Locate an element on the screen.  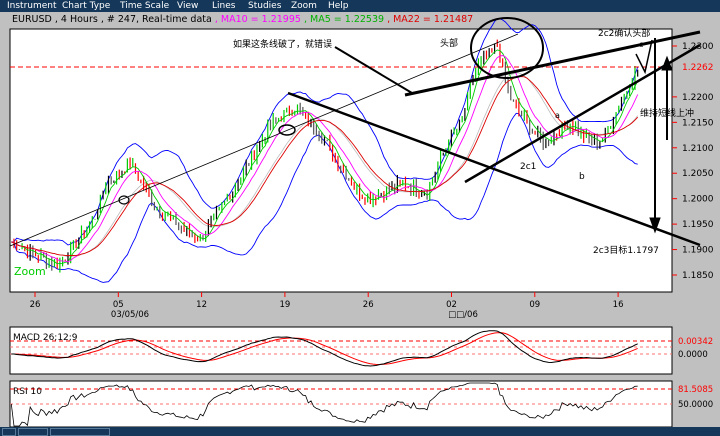
date-tick-label: 05 is located at coordinates (118, 305).